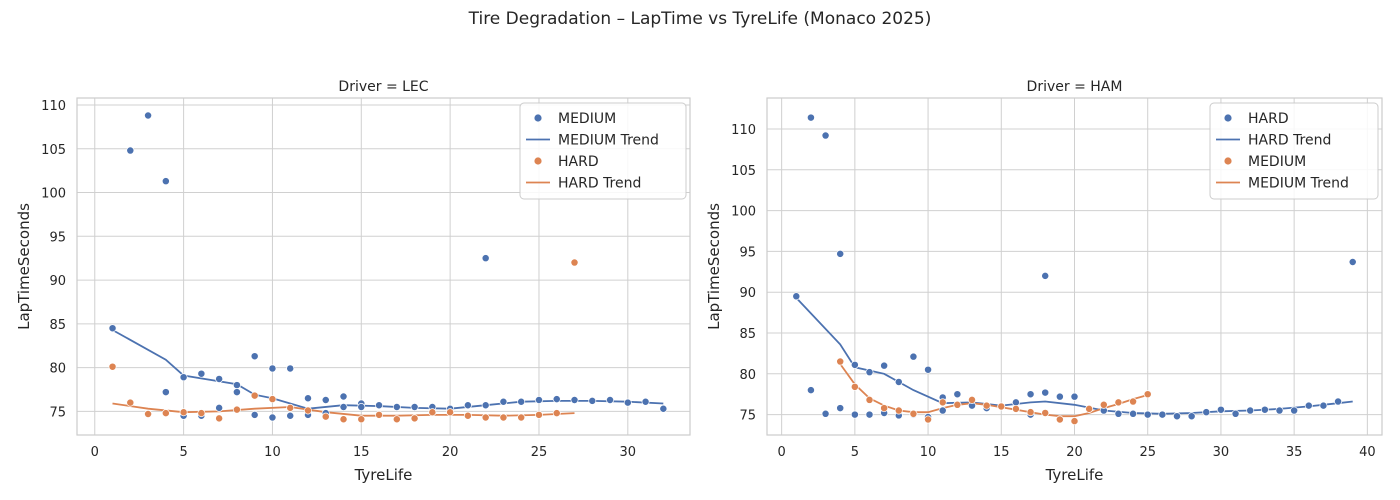 This screenshot has width=1400, height=500. I want to click on y-tick-label: 95, so click(747, 252).